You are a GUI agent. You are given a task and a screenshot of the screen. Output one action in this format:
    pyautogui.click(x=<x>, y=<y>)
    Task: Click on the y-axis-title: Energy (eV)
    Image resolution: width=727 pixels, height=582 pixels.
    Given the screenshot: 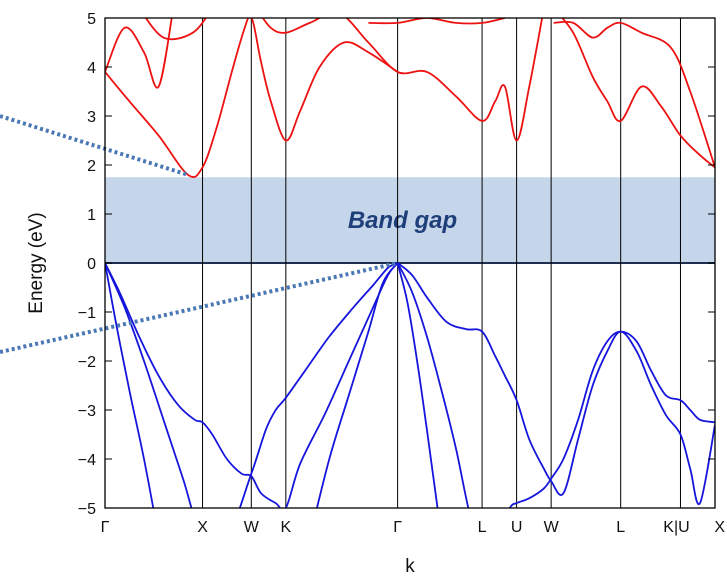 What is the action you would take?
    pyautogui.click(x=36, y=262)
    